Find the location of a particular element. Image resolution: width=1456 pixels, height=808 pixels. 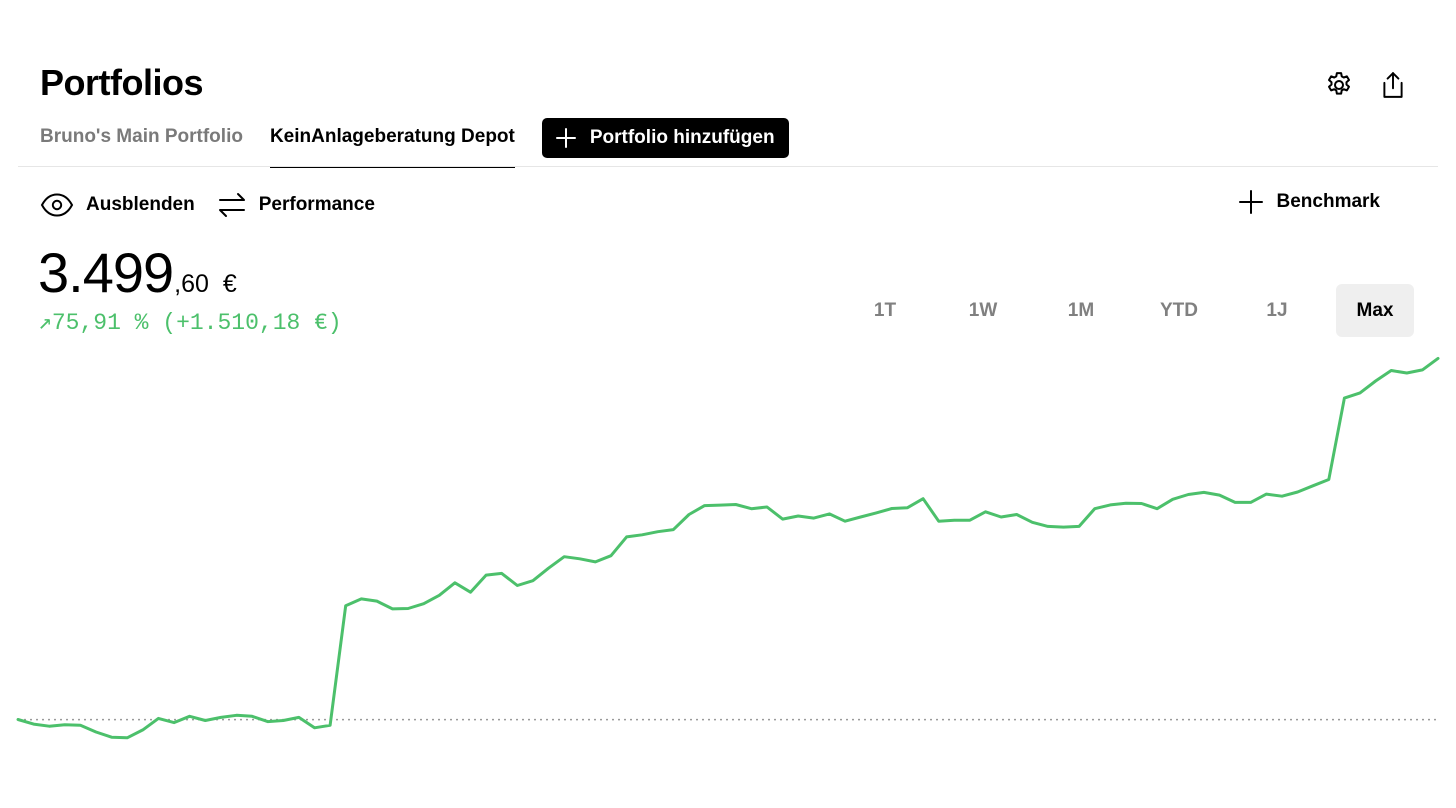

performance-toggle: Performance is located at coordinates (296, 205).